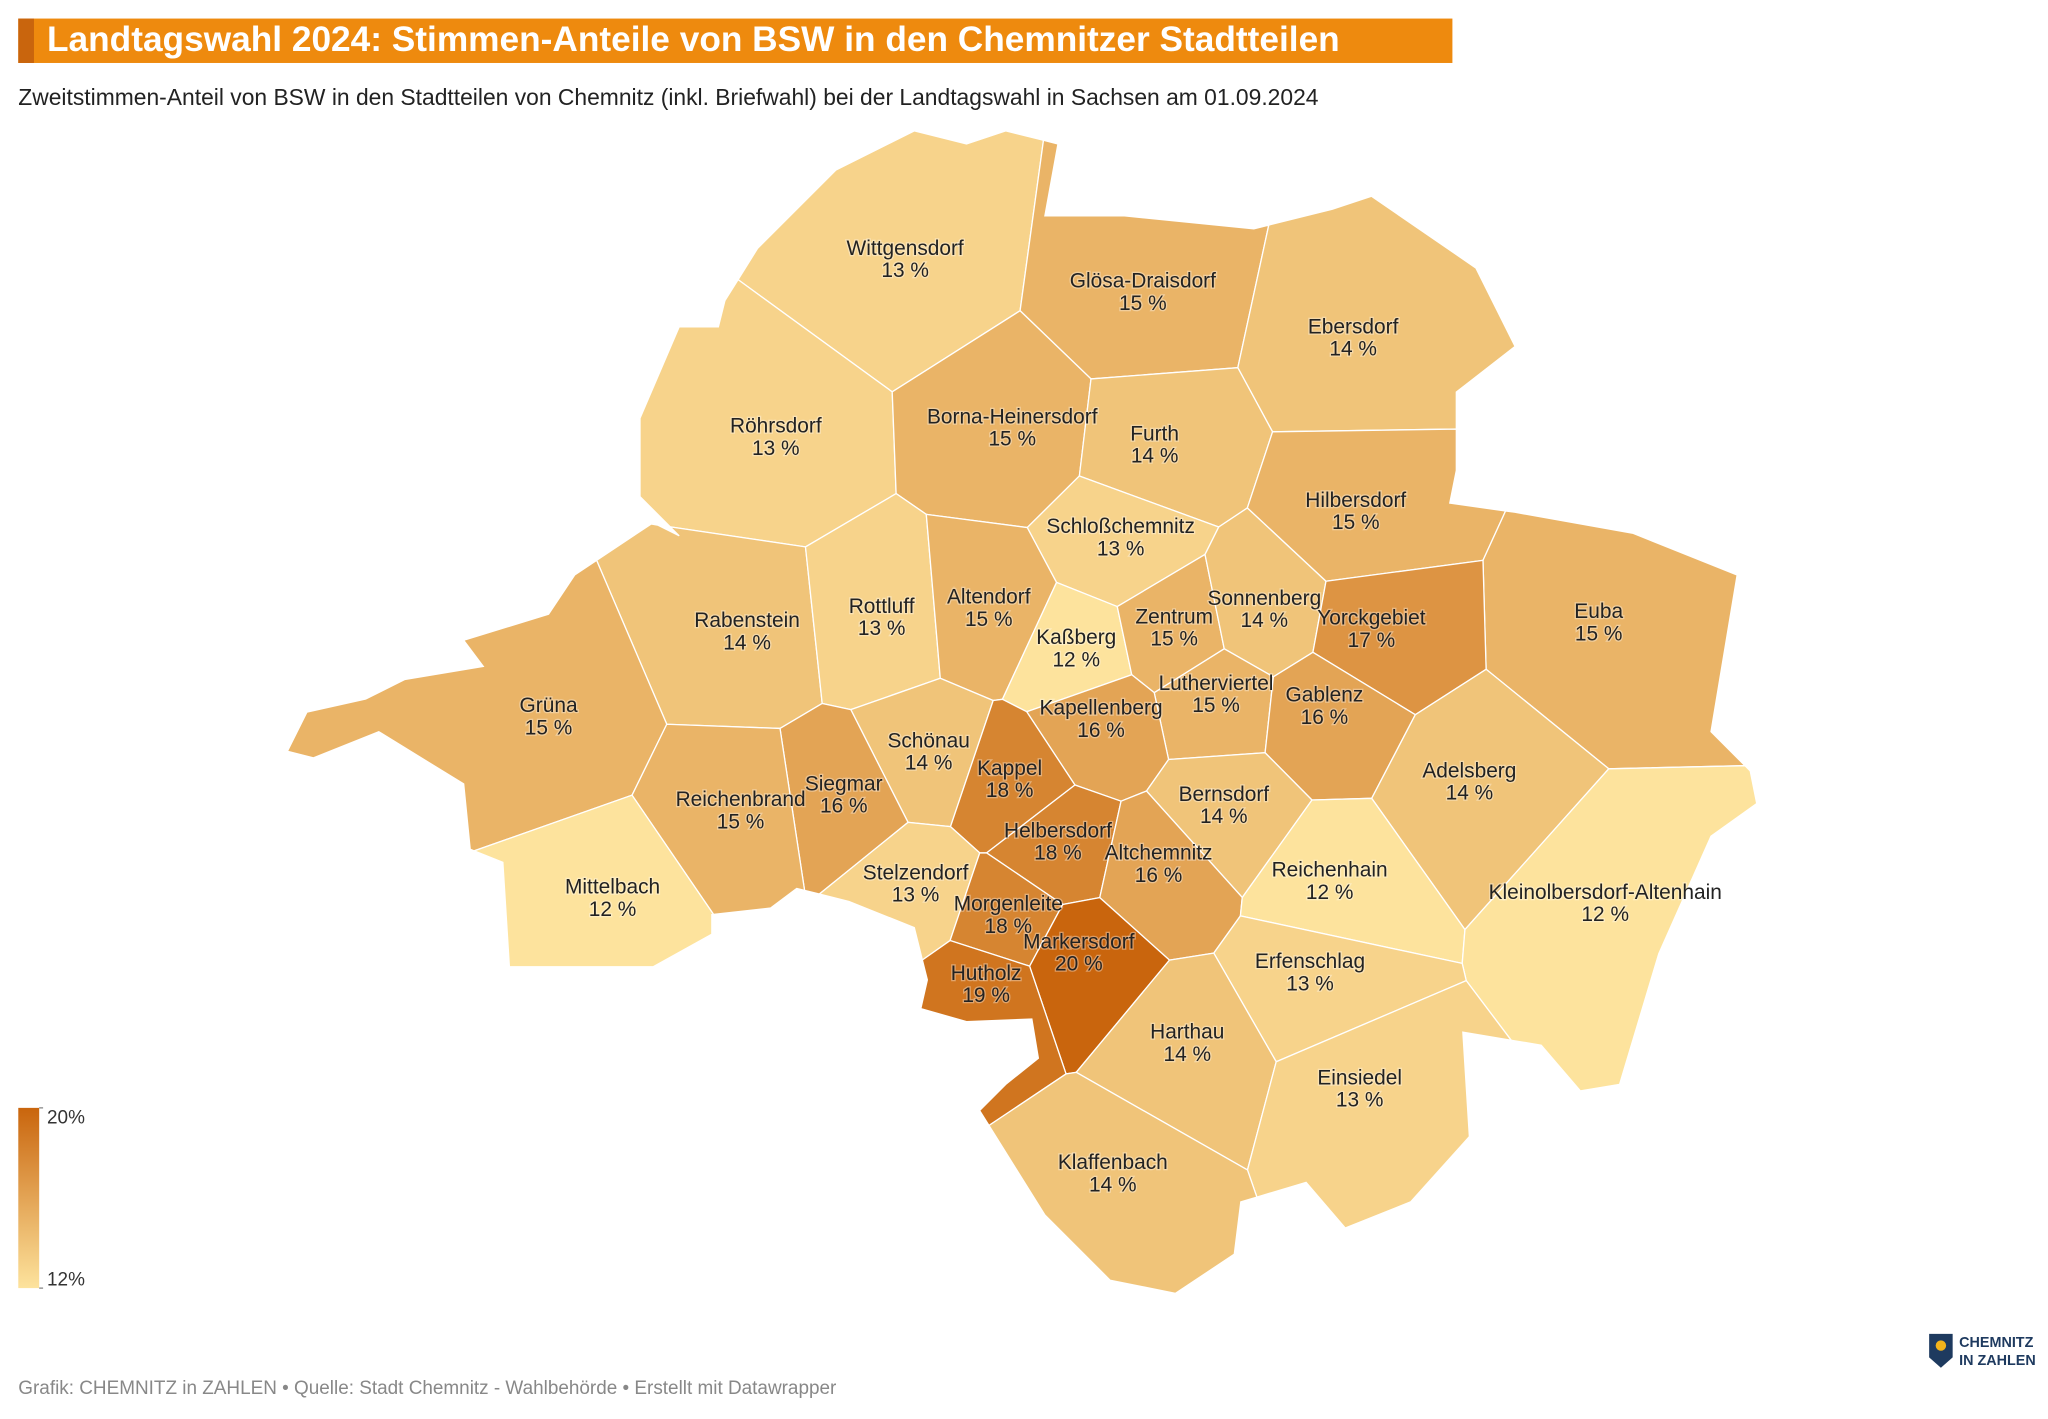  I want to click on color-scale, so click(29, 1198).